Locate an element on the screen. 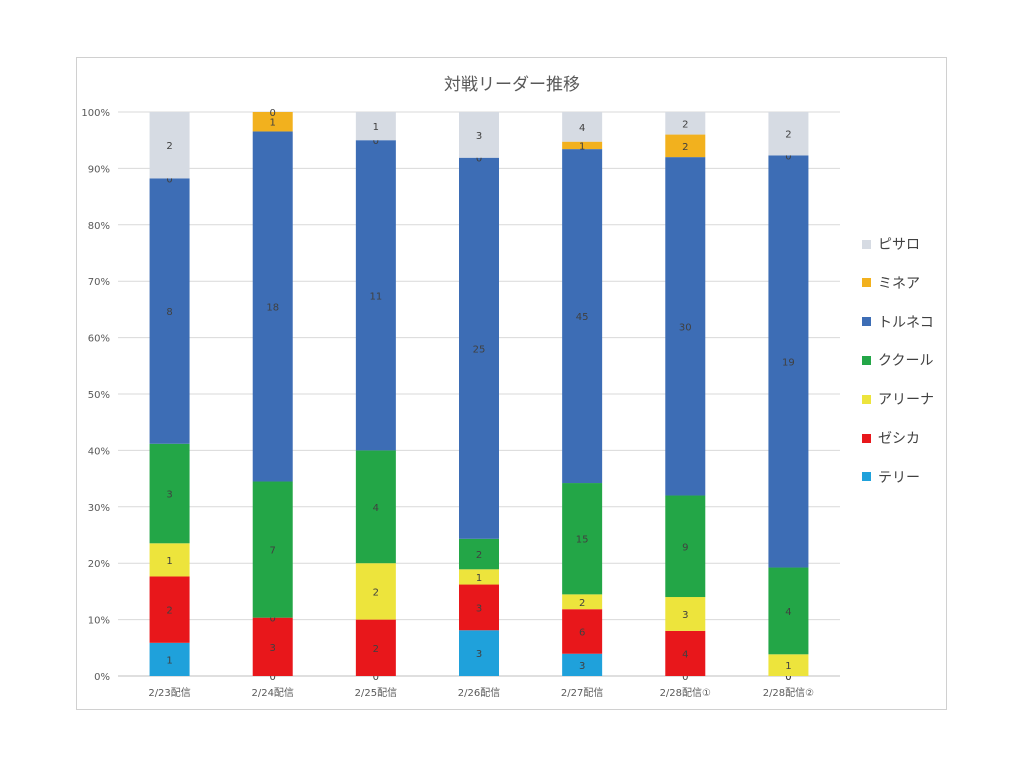  legend-label: トルネコ is located at coordinates (906, 322).